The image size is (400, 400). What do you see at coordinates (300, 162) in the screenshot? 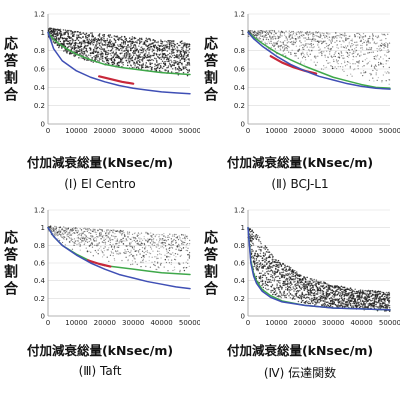
I see `chart-2-x-axis-label: 付加減衰総量(kNsec/m)` at bounding box center [300, 162].